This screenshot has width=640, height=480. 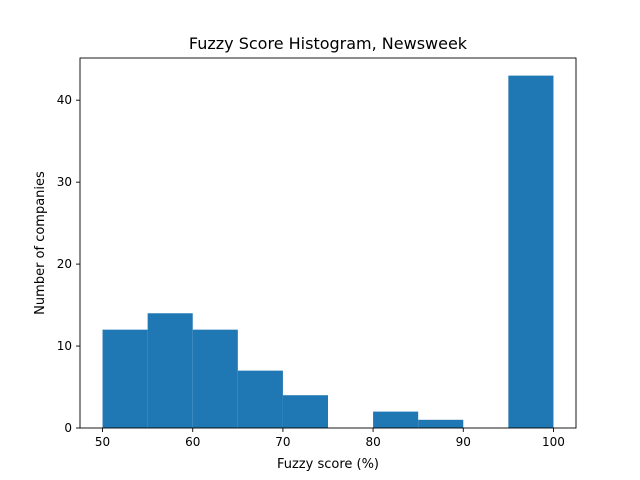 What do you see at coordinates (64, 346) in the screenshot?
I see `y-tick-label: 10` at bounding box center [64, 346].